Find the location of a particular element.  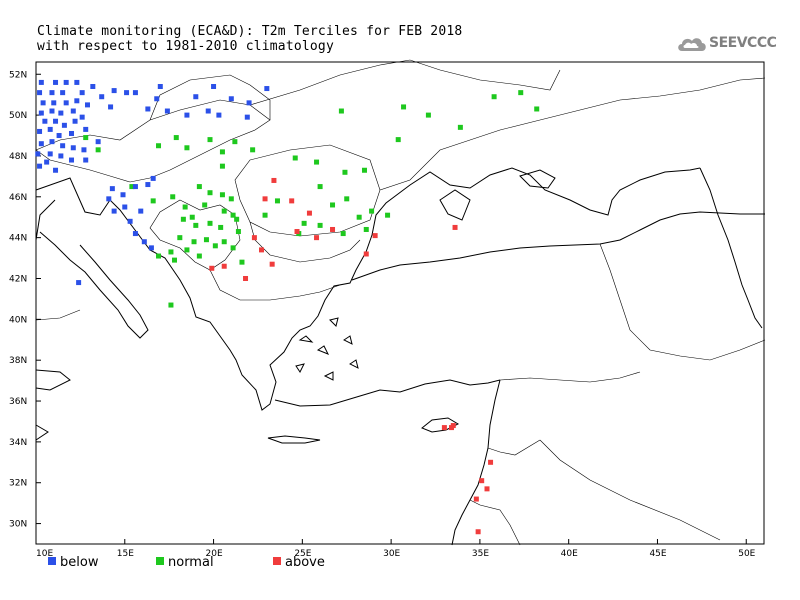

x-tick-label: 25E is located at coordinates (302, 554).